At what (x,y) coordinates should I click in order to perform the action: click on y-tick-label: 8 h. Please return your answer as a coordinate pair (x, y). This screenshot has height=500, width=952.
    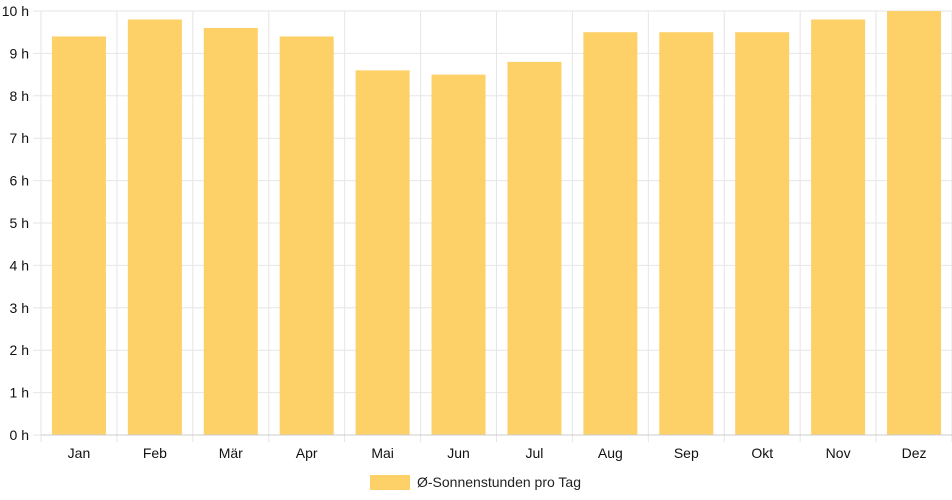
    Looking at the image, I should click on (19, 96).